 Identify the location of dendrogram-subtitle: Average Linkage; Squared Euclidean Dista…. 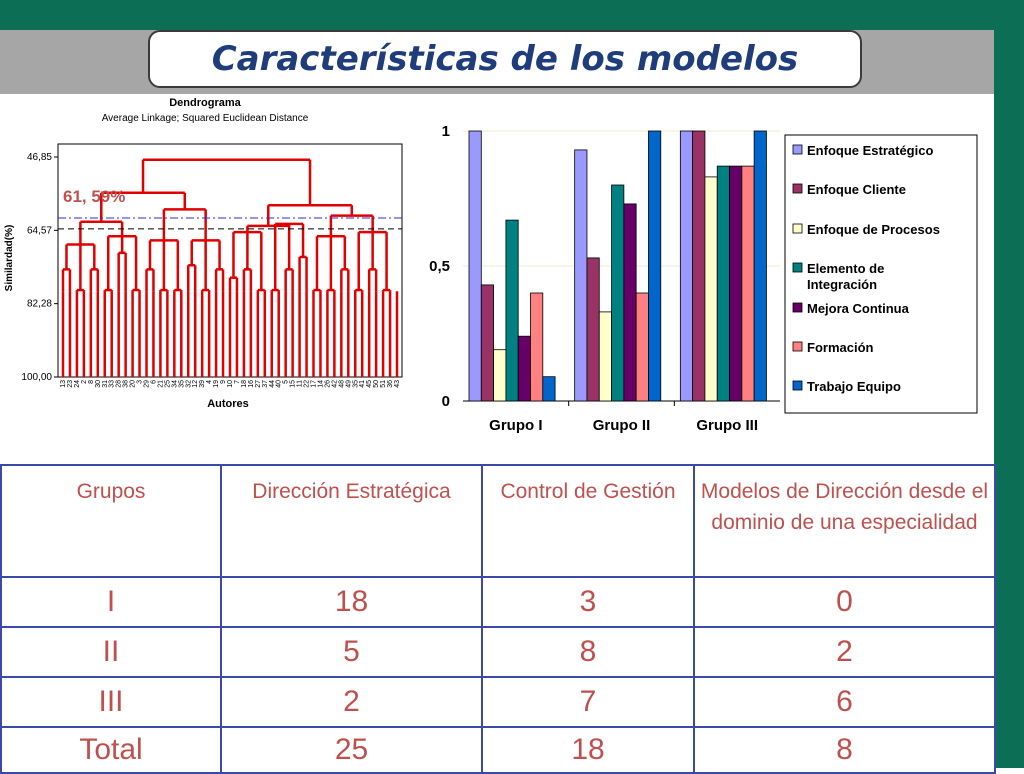
(205, 118).